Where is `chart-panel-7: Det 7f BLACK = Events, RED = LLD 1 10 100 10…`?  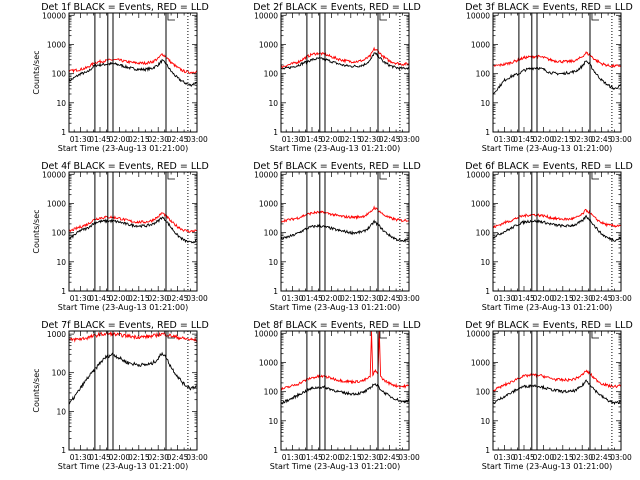
chart-panel-7: Det 7f BLACK = Events, RED = LLD 1 10 100 10… is located at coordinates (120, 395).